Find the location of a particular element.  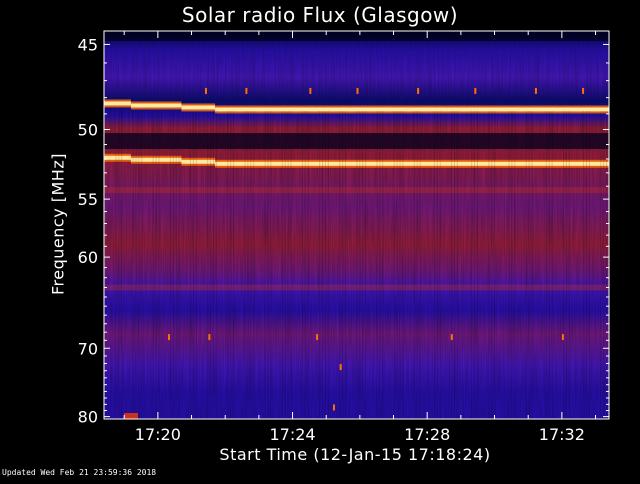

y-tick-label: 80 is located at coordinates (88, 417).